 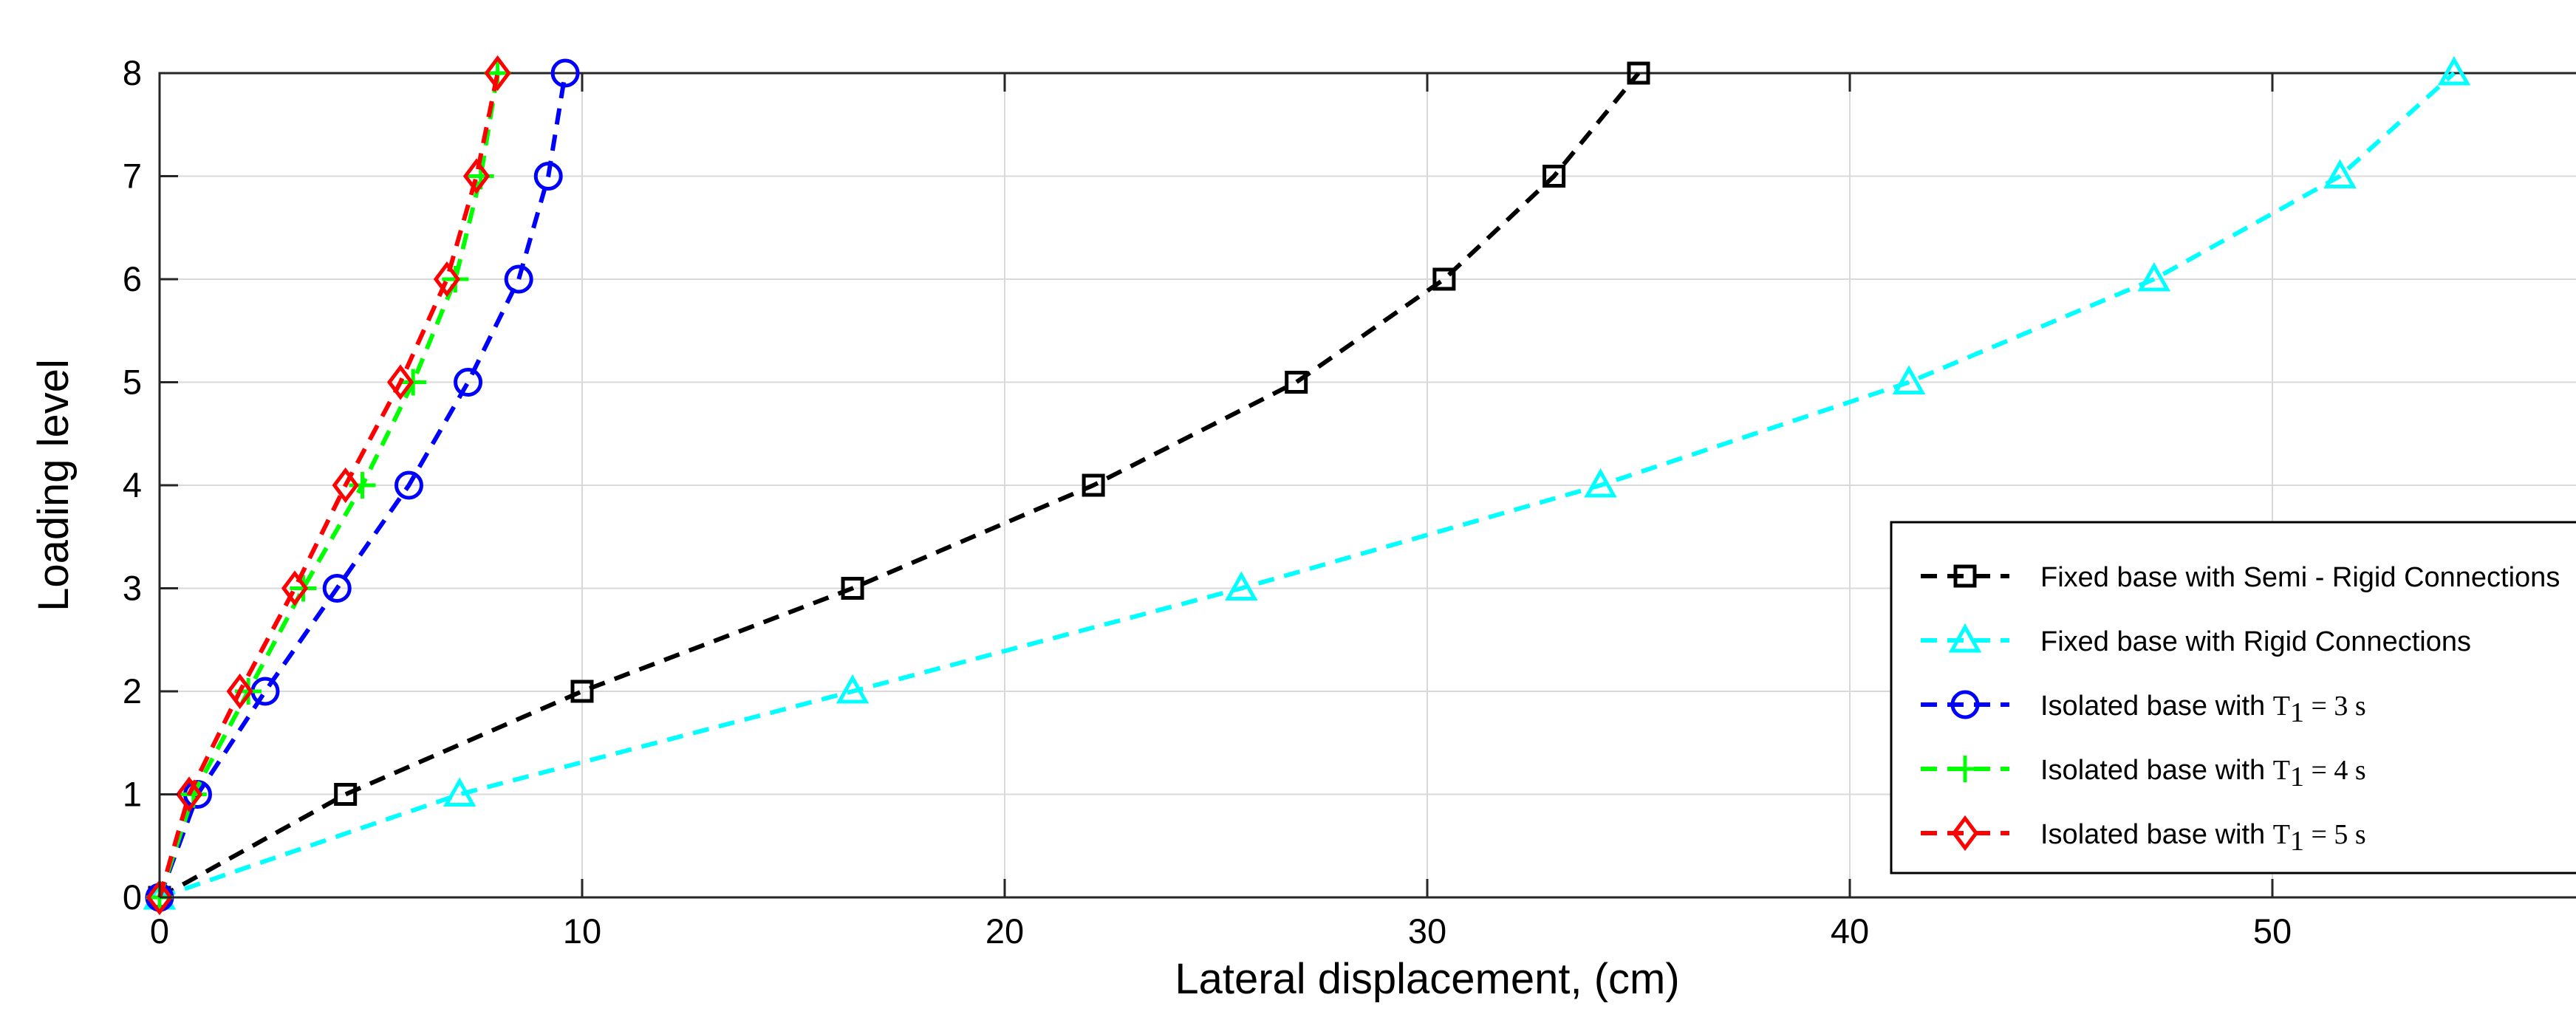 I want to click on y-tick-label: 5, so click(x=132, y=382).